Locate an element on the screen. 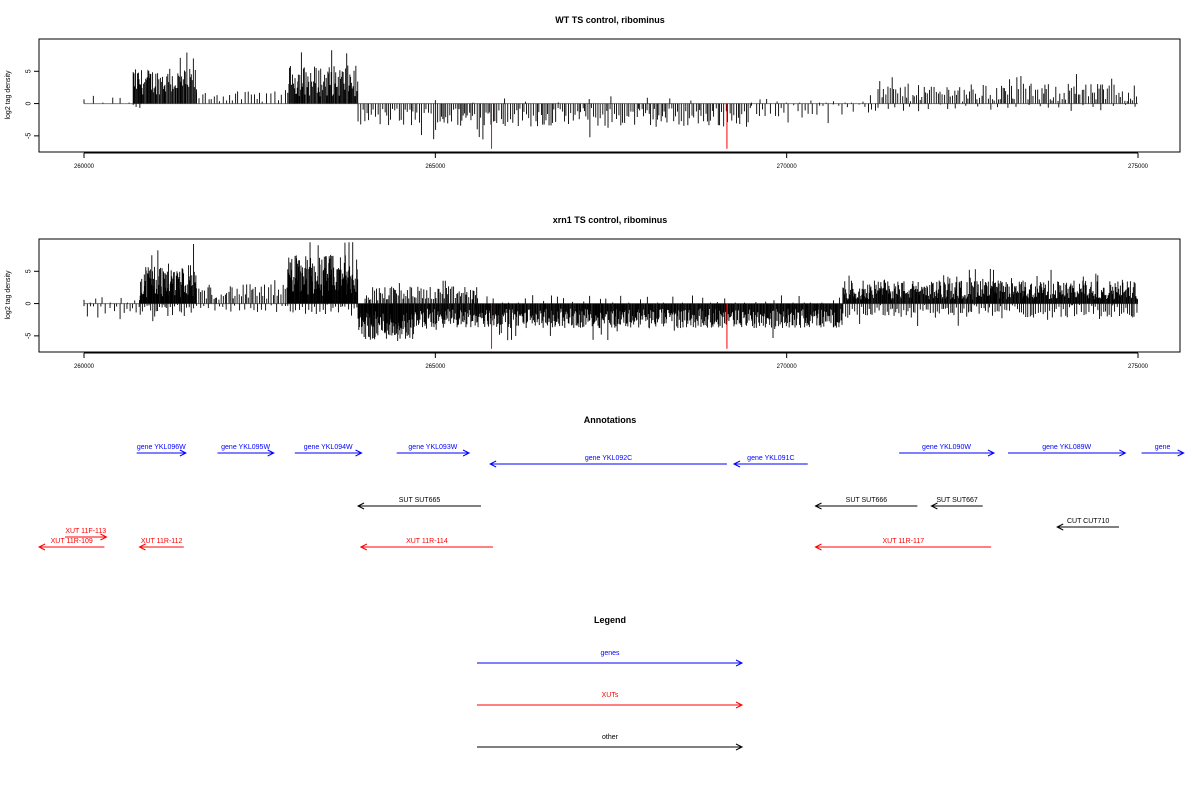 This screenshot has height=800, width=1200. legend-label: other is located at coordinates (610, 737).